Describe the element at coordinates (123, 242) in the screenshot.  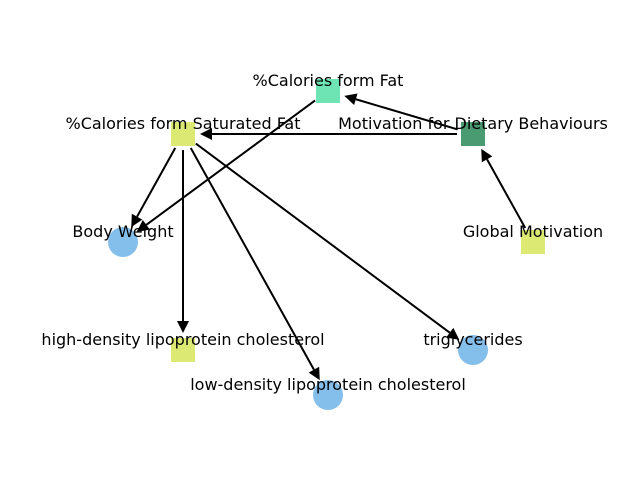
I see `node-body-weight` at that location.